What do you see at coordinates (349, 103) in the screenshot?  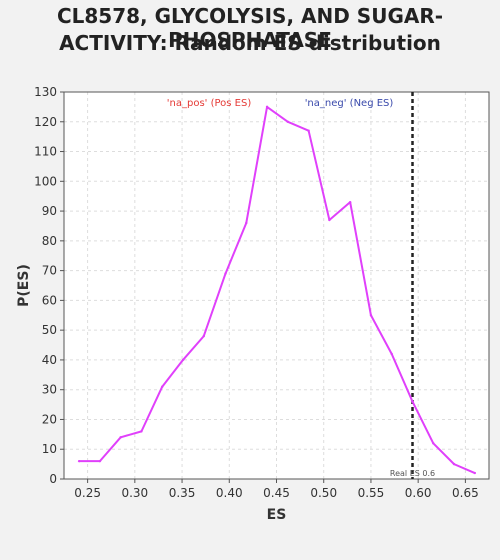 I see `neg-es-label: 'na_neg' (Neg ES)` at bounding box center [349, 103].